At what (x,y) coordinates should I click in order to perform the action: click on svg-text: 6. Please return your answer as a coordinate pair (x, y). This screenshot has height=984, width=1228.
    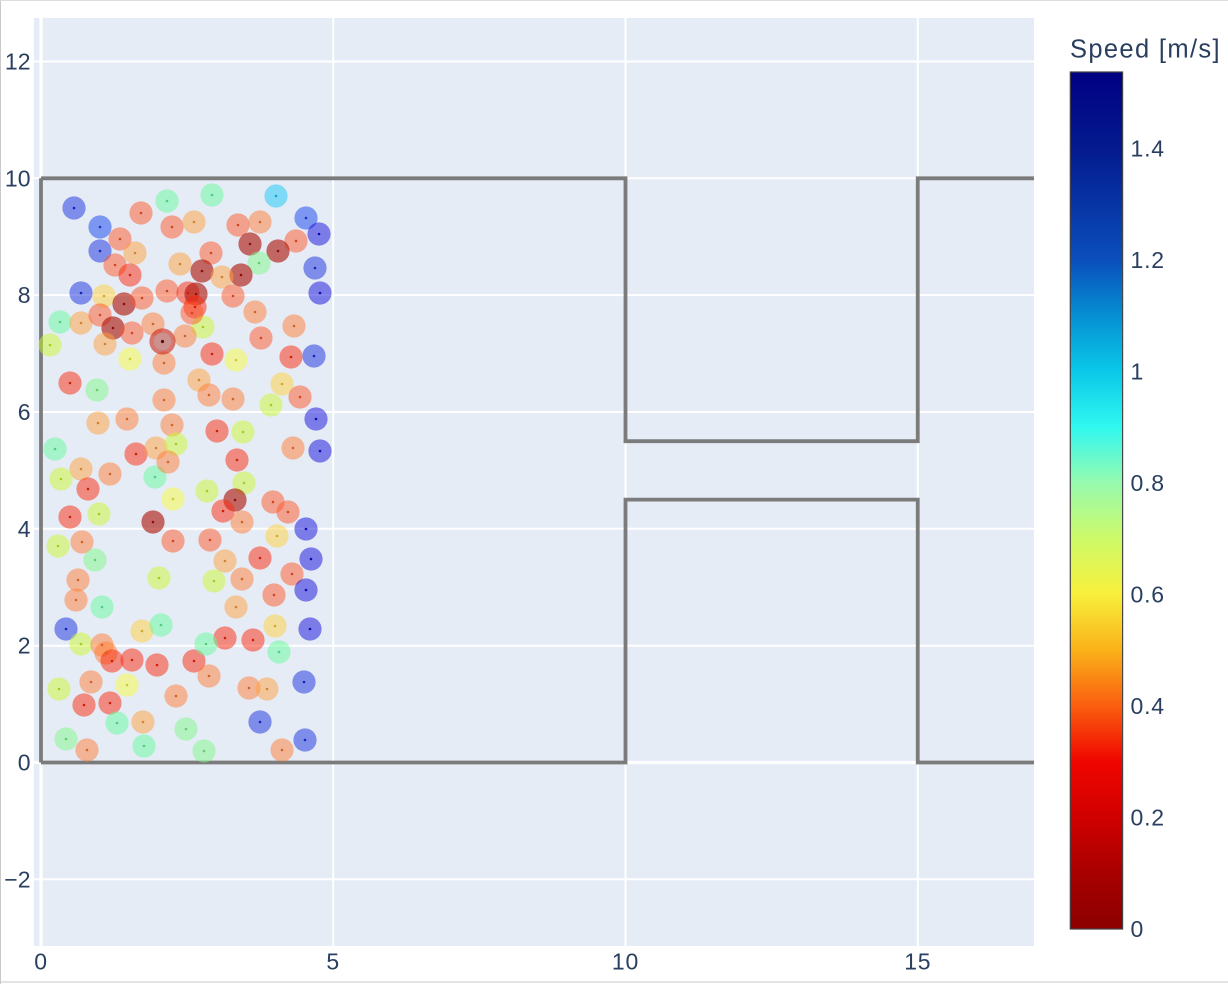
    Looking at the image, I should click on (24, 412).